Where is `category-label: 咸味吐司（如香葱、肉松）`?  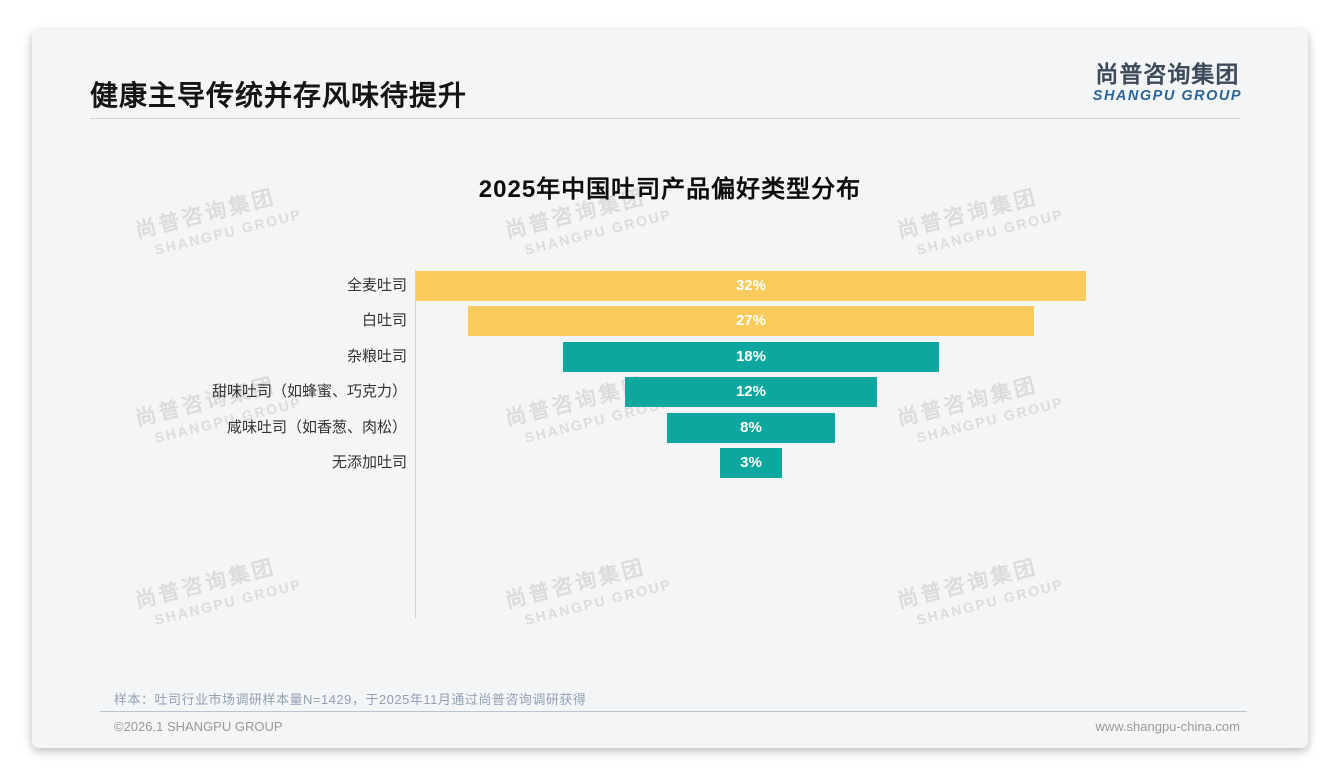
category-label: 咸味吐司（如香葱、肉松） is located at coordinates (316, 427).